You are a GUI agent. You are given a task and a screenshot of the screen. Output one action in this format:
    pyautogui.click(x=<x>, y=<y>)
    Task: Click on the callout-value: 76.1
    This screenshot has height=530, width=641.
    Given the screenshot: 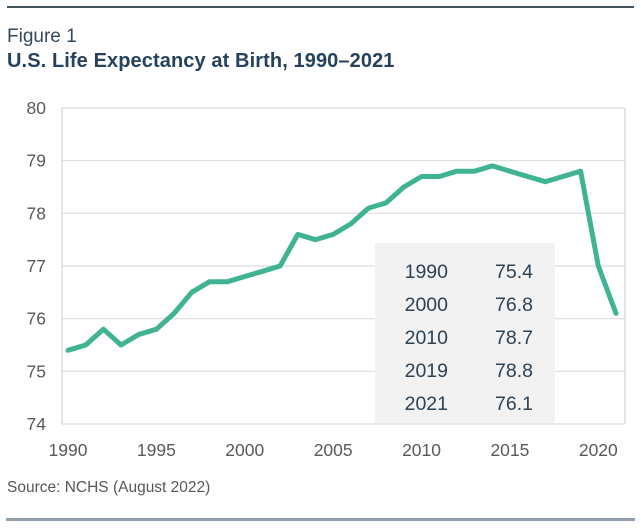 What is the action you would take?
    pyautogui.click(x=514, y=404)
    